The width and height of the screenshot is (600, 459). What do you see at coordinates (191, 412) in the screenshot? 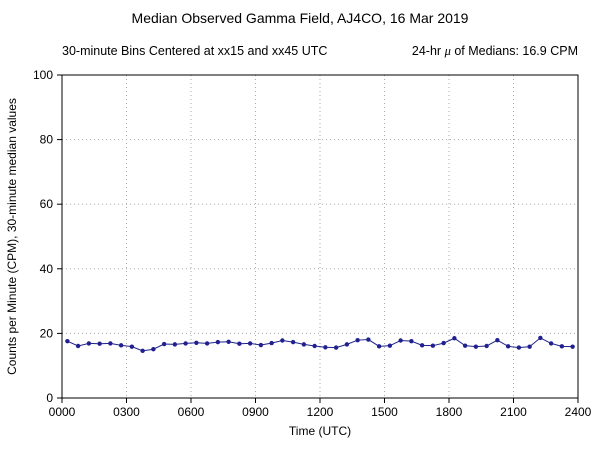
I see `x-tick-label: 0600` at bounding box center [191, 412].